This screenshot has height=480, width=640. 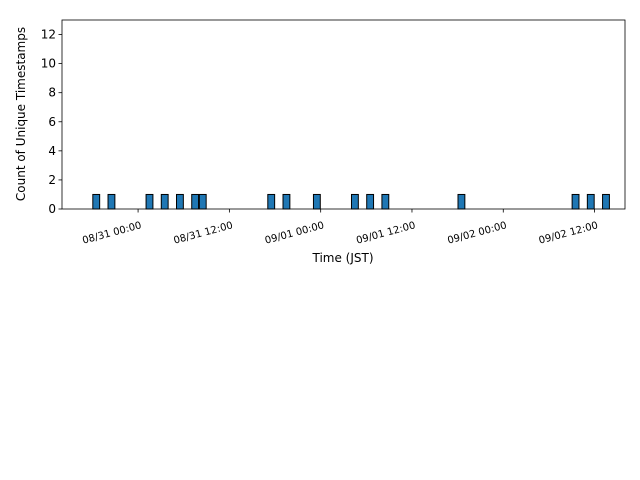 I want to click on y-tick-label: 12, so click(x=48, y=35).